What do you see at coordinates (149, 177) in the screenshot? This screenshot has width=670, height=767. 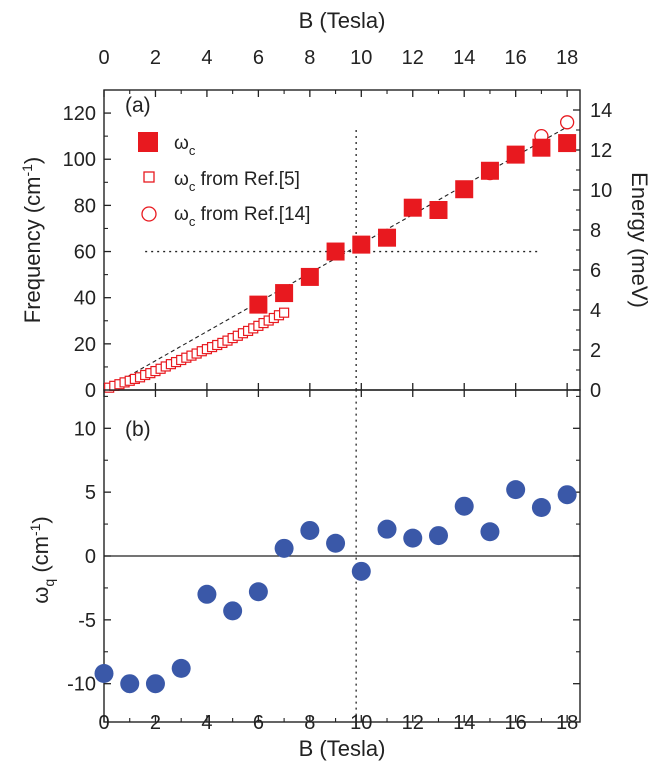 I see `legend-marker-open-square` at bounding box center [149, 177].